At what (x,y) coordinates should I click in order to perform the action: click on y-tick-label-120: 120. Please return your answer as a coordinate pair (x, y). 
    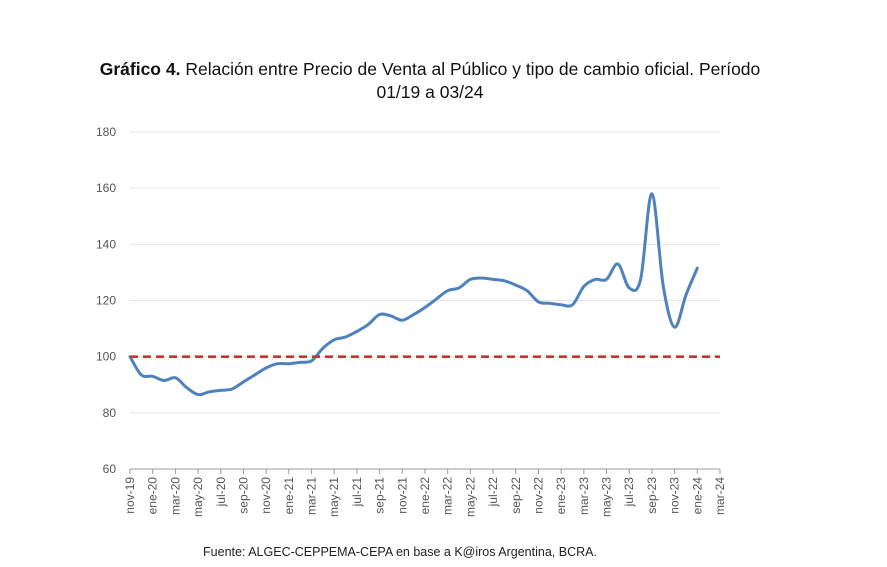
    Looking at the image, I should click on (106, 301).